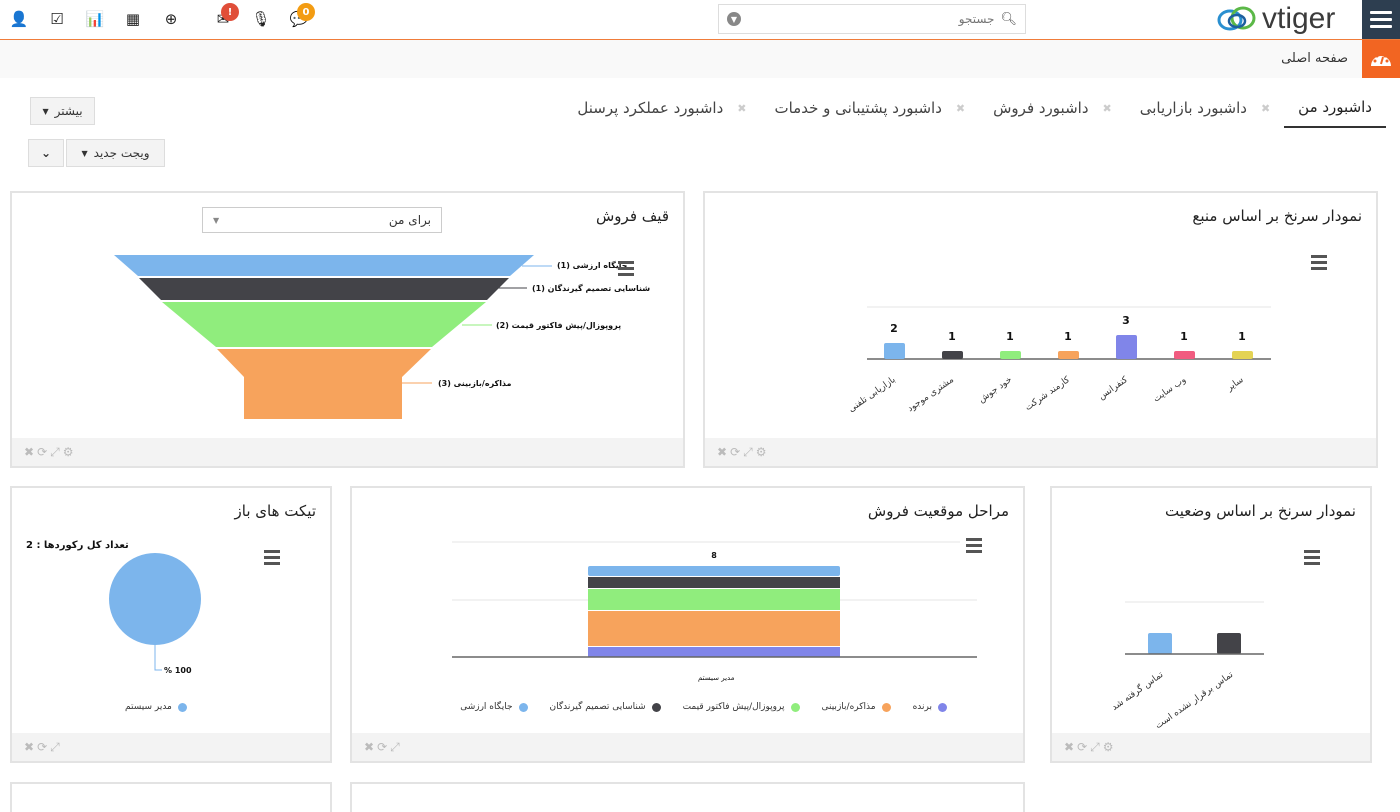 The height and width of the screenshot is (812, 1400). Describe the element at coordinates (734, 19) in the screenshot. I see `search-options-icon: ▼` at that location.